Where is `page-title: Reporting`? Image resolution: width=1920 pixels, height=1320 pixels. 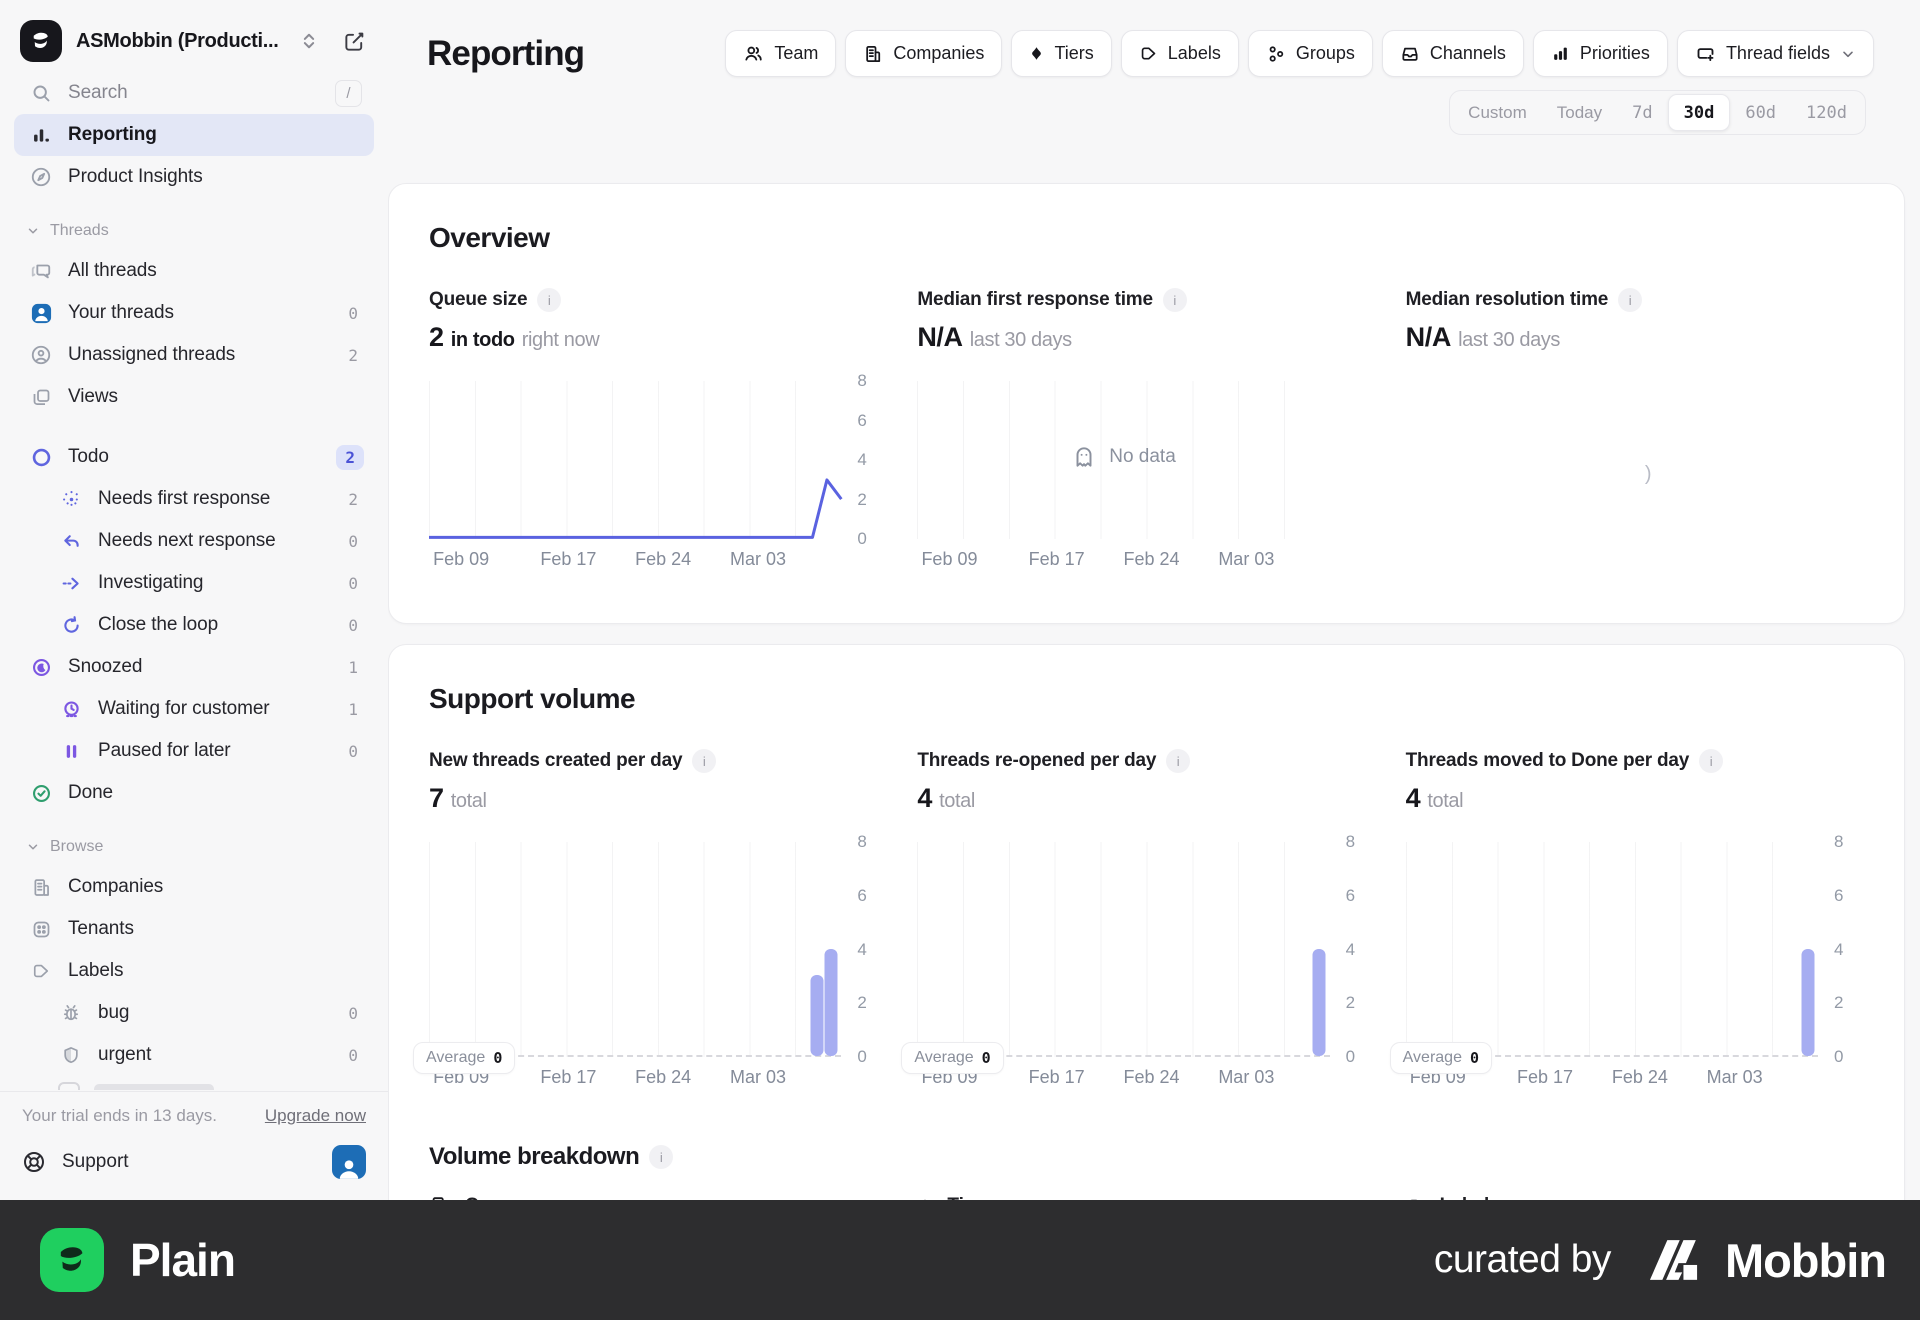 page-title: Reporting is located at coordinates (506, 53).